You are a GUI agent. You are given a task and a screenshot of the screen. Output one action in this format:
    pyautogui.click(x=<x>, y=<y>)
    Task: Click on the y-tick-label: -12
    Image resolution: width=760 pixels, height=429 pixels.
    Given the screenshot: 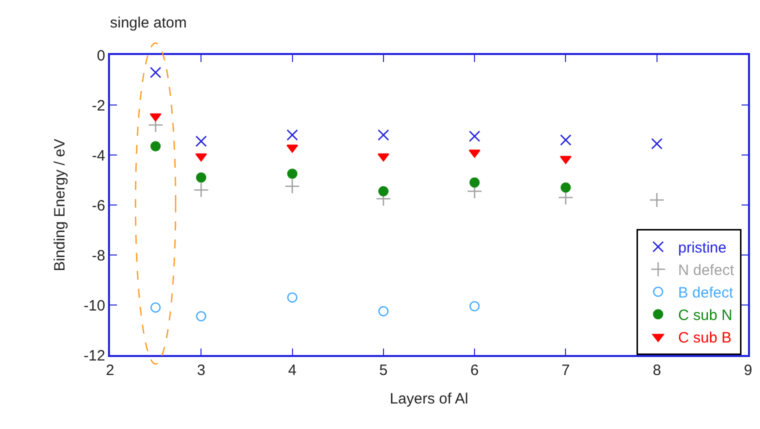 What is the action you would take?
    pyautogui.click(x=95, y=355)
    